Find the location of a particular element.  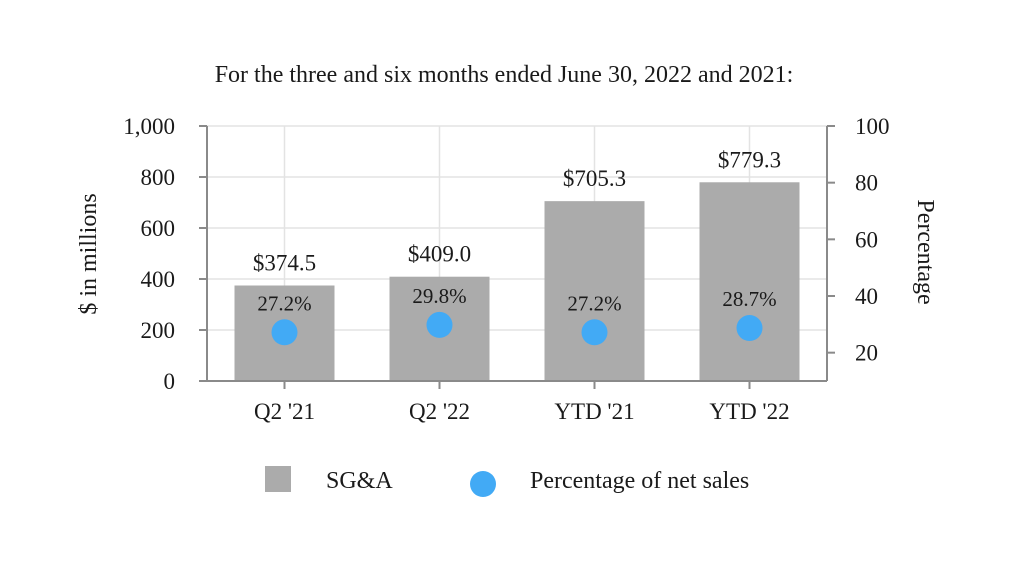

y-tick-label: 400 is located at coordinates (158, 279).